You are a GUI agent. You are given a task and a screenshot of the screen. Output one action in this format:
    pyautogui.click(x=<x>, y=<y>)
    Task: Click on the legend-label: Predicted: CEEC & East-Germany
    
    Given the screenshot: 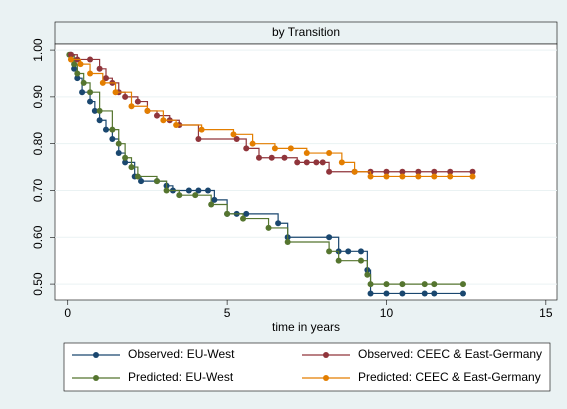 What is the action you would take?
    pyautogui.click(x=449, y=377)
    